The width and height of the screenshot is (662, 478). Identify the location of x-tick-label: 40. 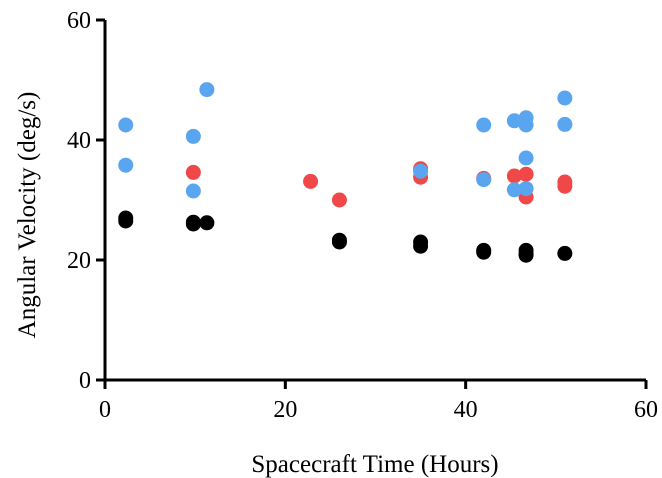
(466, 410).